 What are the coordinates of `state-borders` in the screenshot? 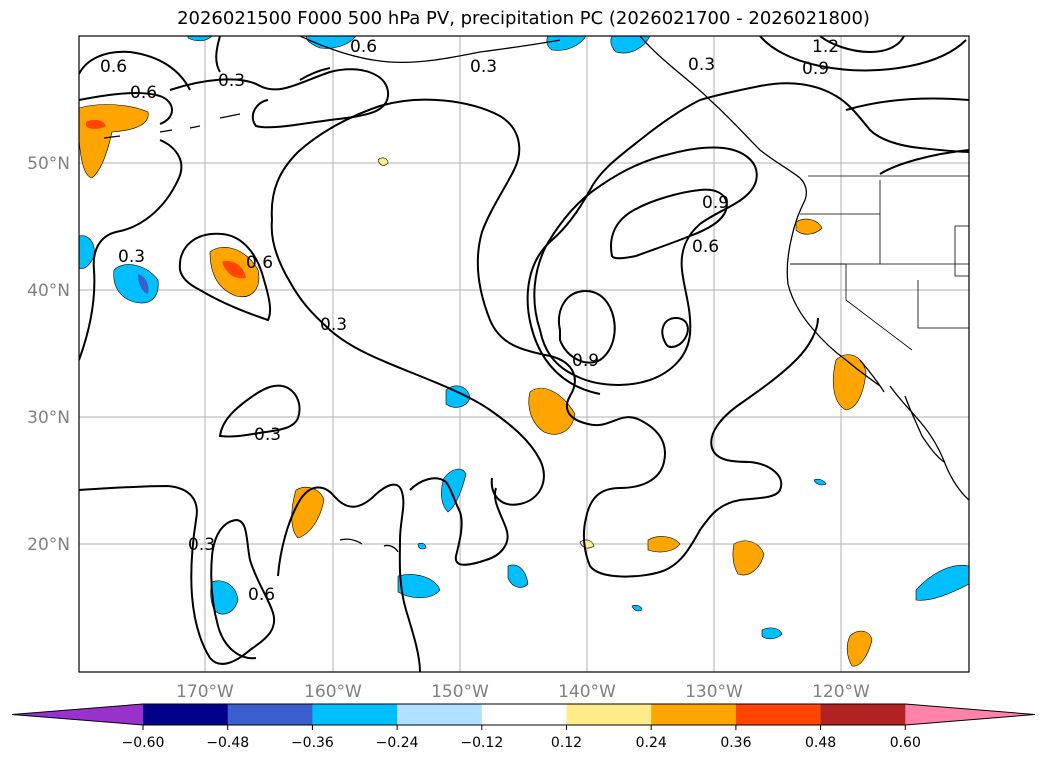 It's located at (879, 263).